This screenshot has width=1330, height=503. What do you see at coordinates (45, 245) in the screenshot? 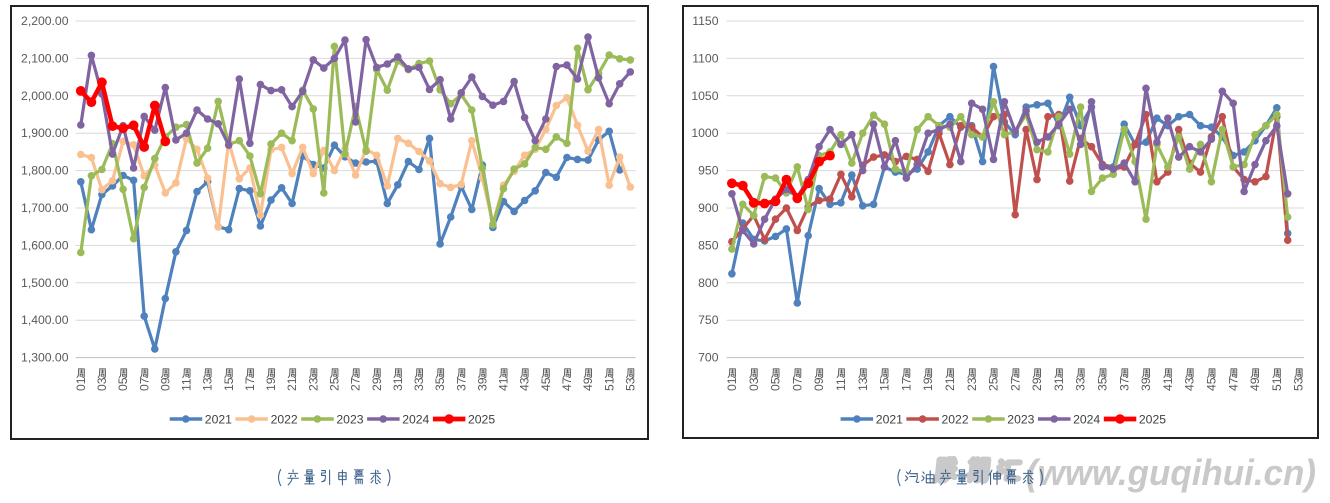
I see `svg-text: 1,600.00` at bounding box center [45, 245].